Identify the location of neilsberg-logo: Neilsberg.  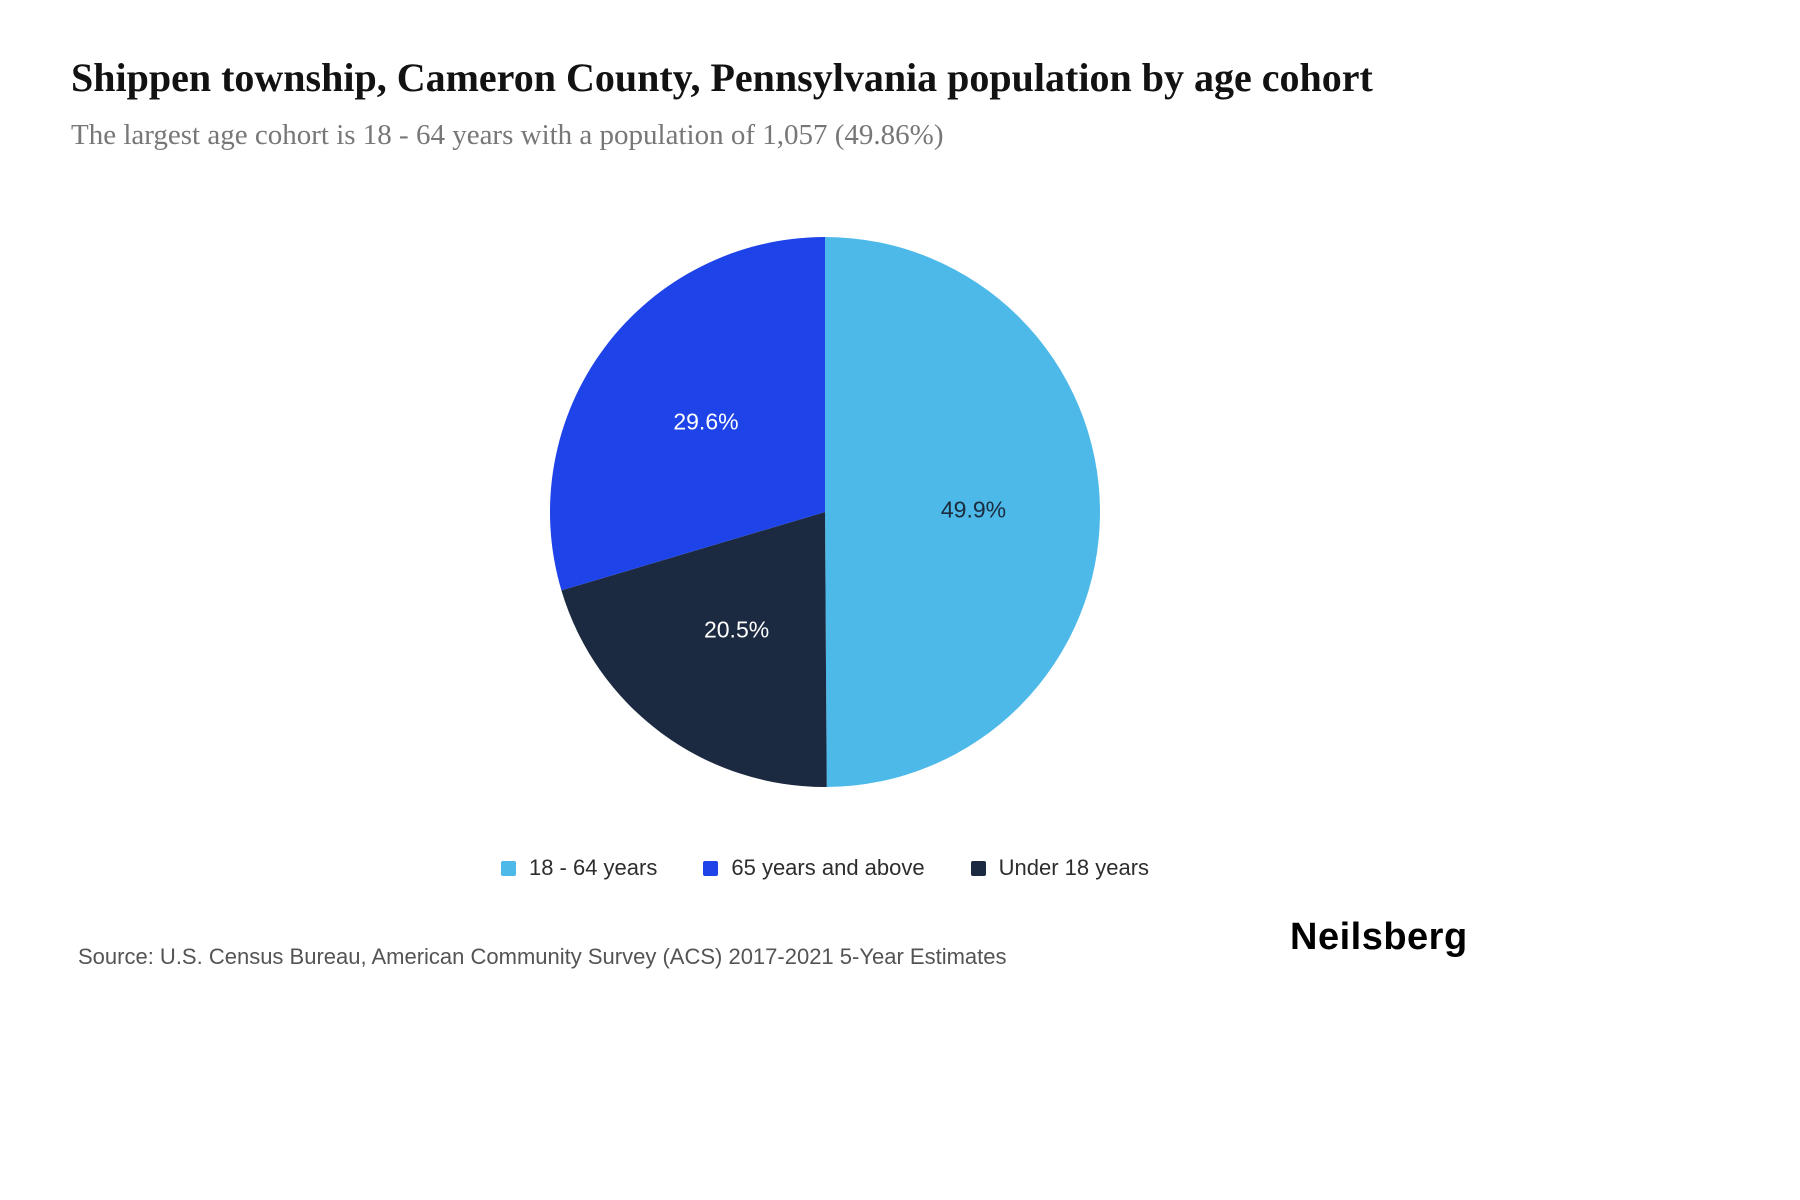
(1379, 937).